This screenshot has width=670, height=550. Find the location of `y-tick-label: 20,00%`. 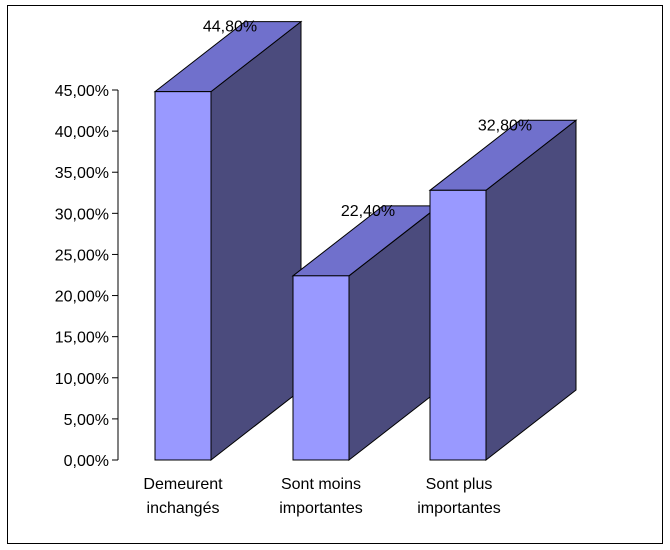

y-tick-label: 20,00% is located at coordinates (82, 297).